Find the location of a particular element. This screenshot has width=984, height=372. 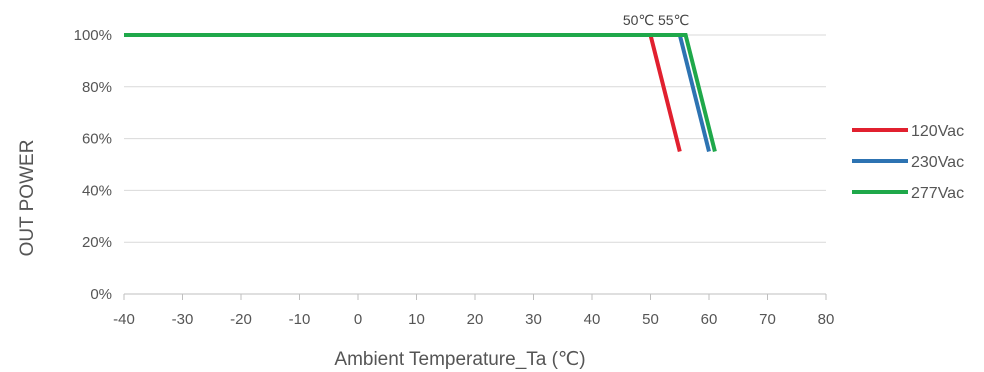

x-tick-label: 0 is located at coordinates (358, 319).